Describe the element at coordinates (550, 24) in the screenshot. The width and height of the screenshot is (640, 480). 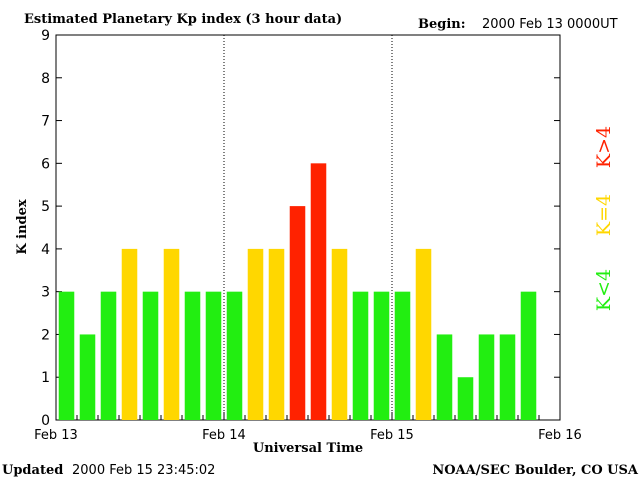
I see `begin-value: 2000 Feb 13 0000UT` at that location.